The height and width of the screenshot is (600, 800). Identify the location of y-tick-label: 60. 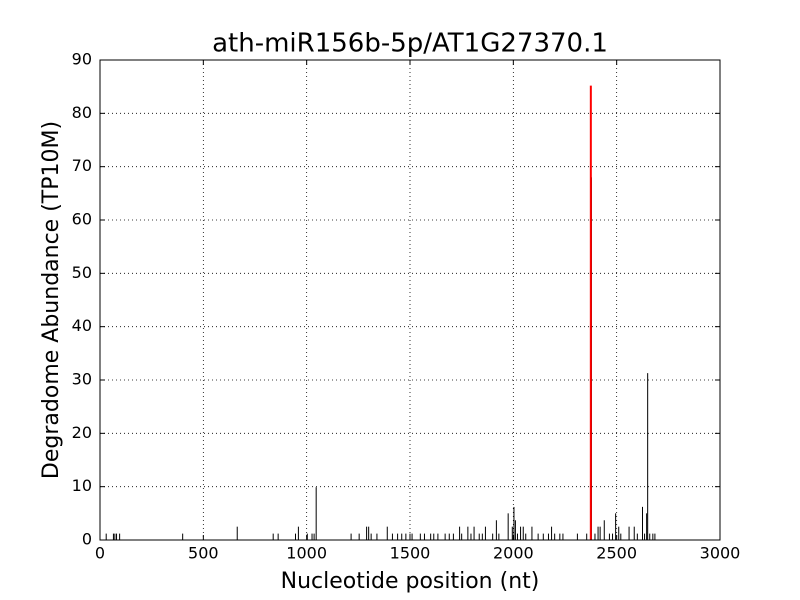
(82, 219).